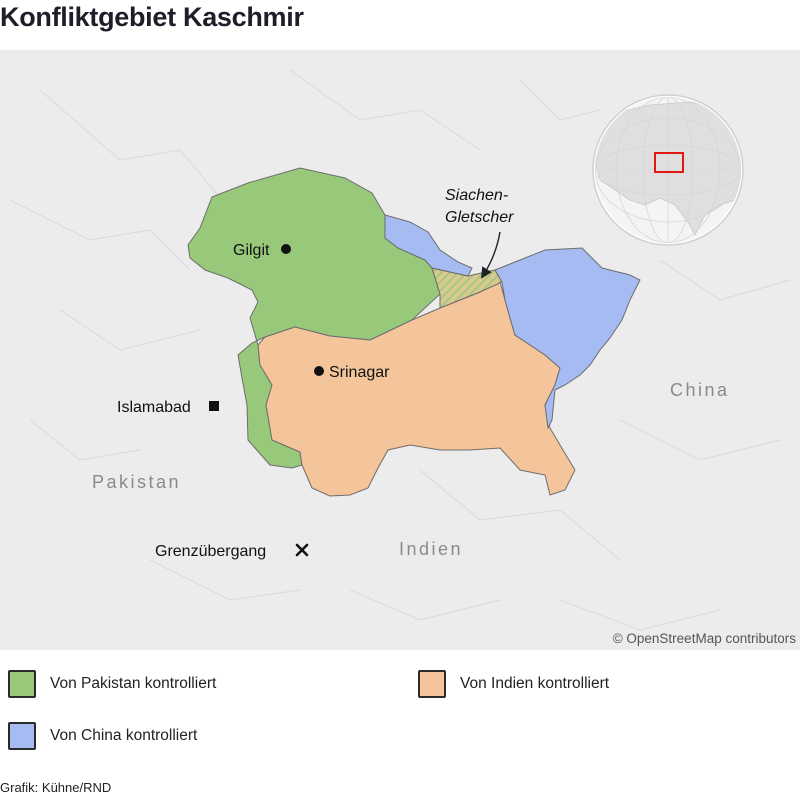 This screenshot has height=800, width=800. I want to click on credit-line: Grafik: Kühne/RND, so click(56, 787).